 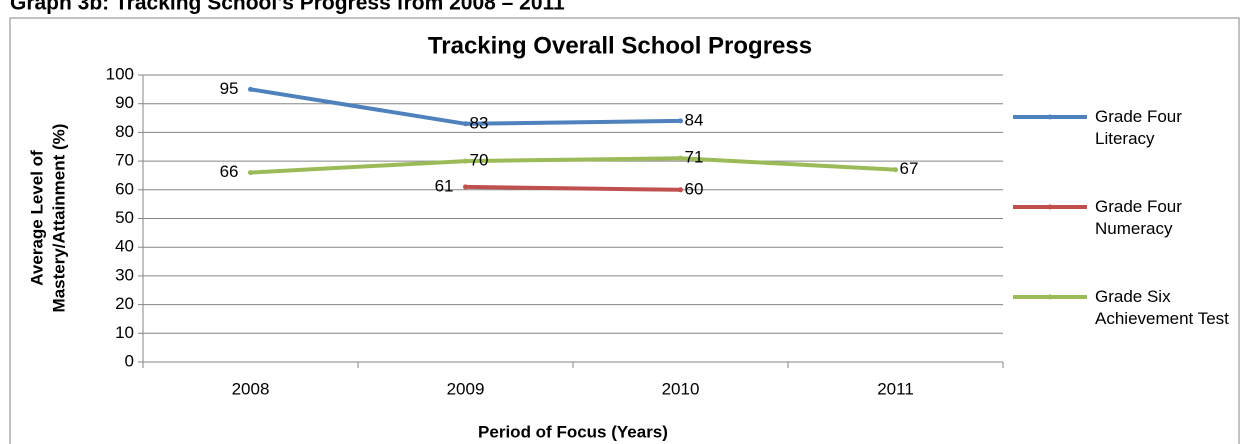 I want to click on data-label: 60, so click(x=694, y=188).